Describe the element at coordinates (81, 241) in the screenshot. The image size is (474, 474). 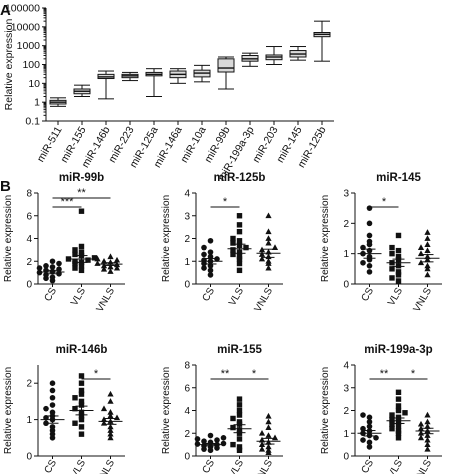
I see `b-group-vls-mir-99b` at that location.